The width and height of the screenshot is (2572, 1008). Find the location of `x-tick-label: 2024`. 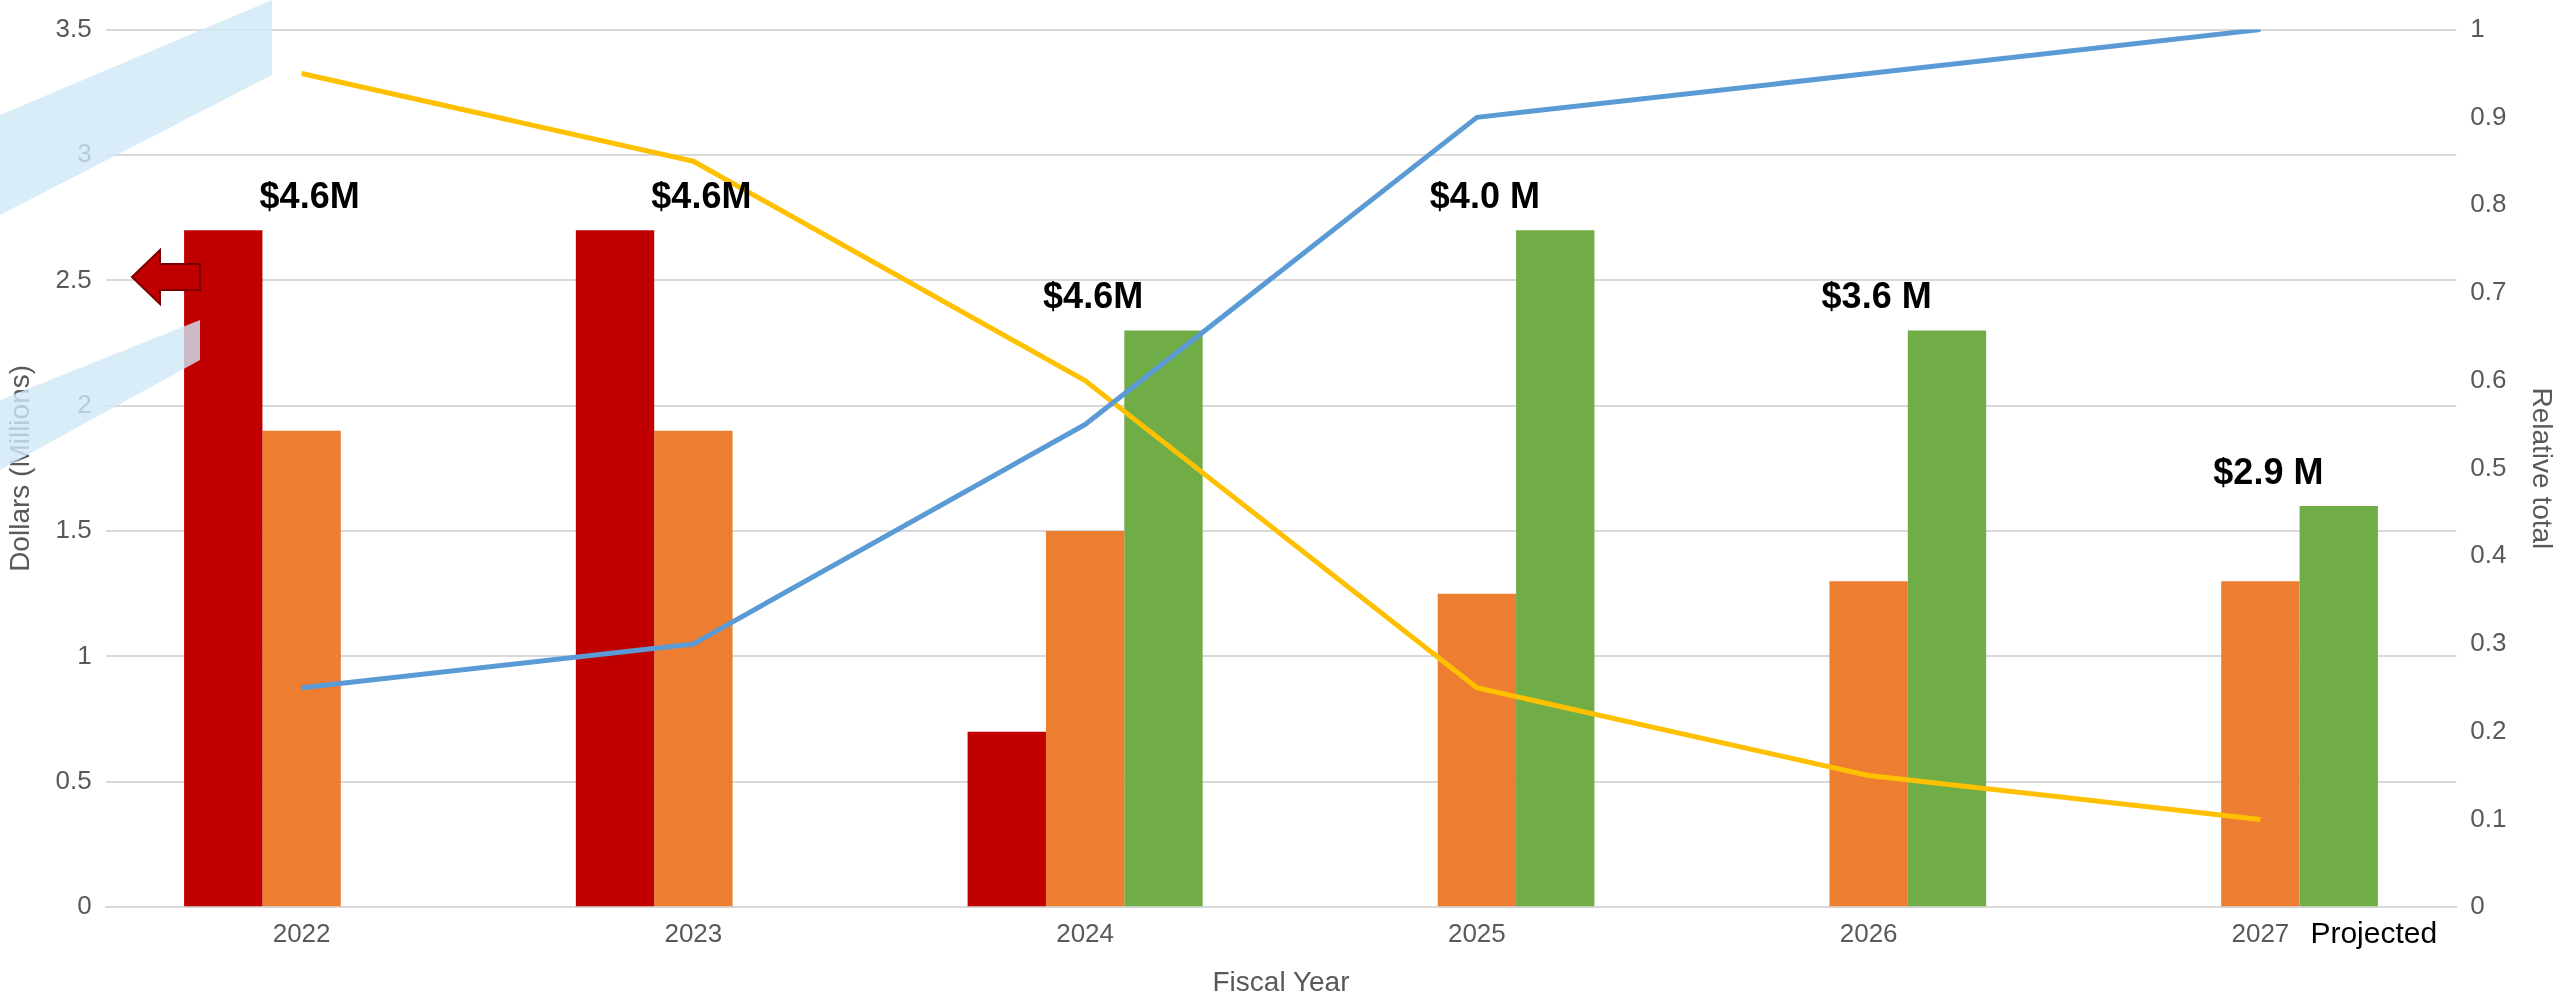

x-tick-label: 2024 is located at coordinates (1085, 932).